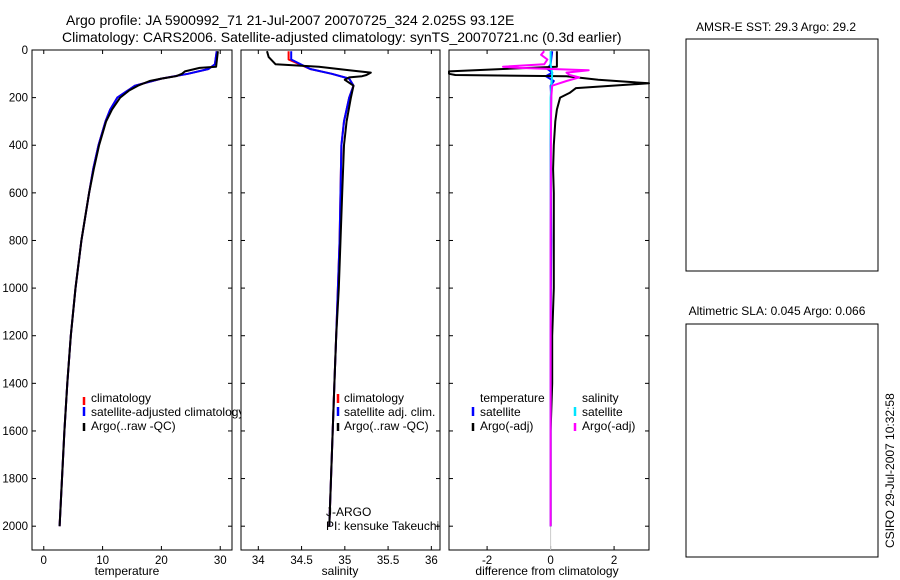 This screenshot has height=580, width=900. Describe the element at coordinates (602, 412) in the screenshot. I see `difference-legend-sal-satellite: satellite` at that location.